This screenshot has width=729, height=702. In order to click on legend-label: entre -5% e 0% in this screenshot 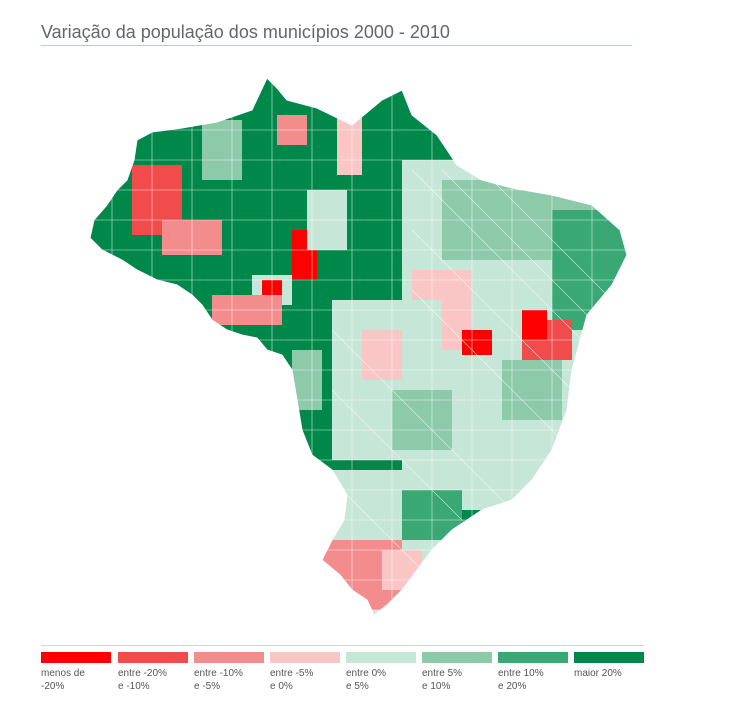, I will do `click(292, 680)`.